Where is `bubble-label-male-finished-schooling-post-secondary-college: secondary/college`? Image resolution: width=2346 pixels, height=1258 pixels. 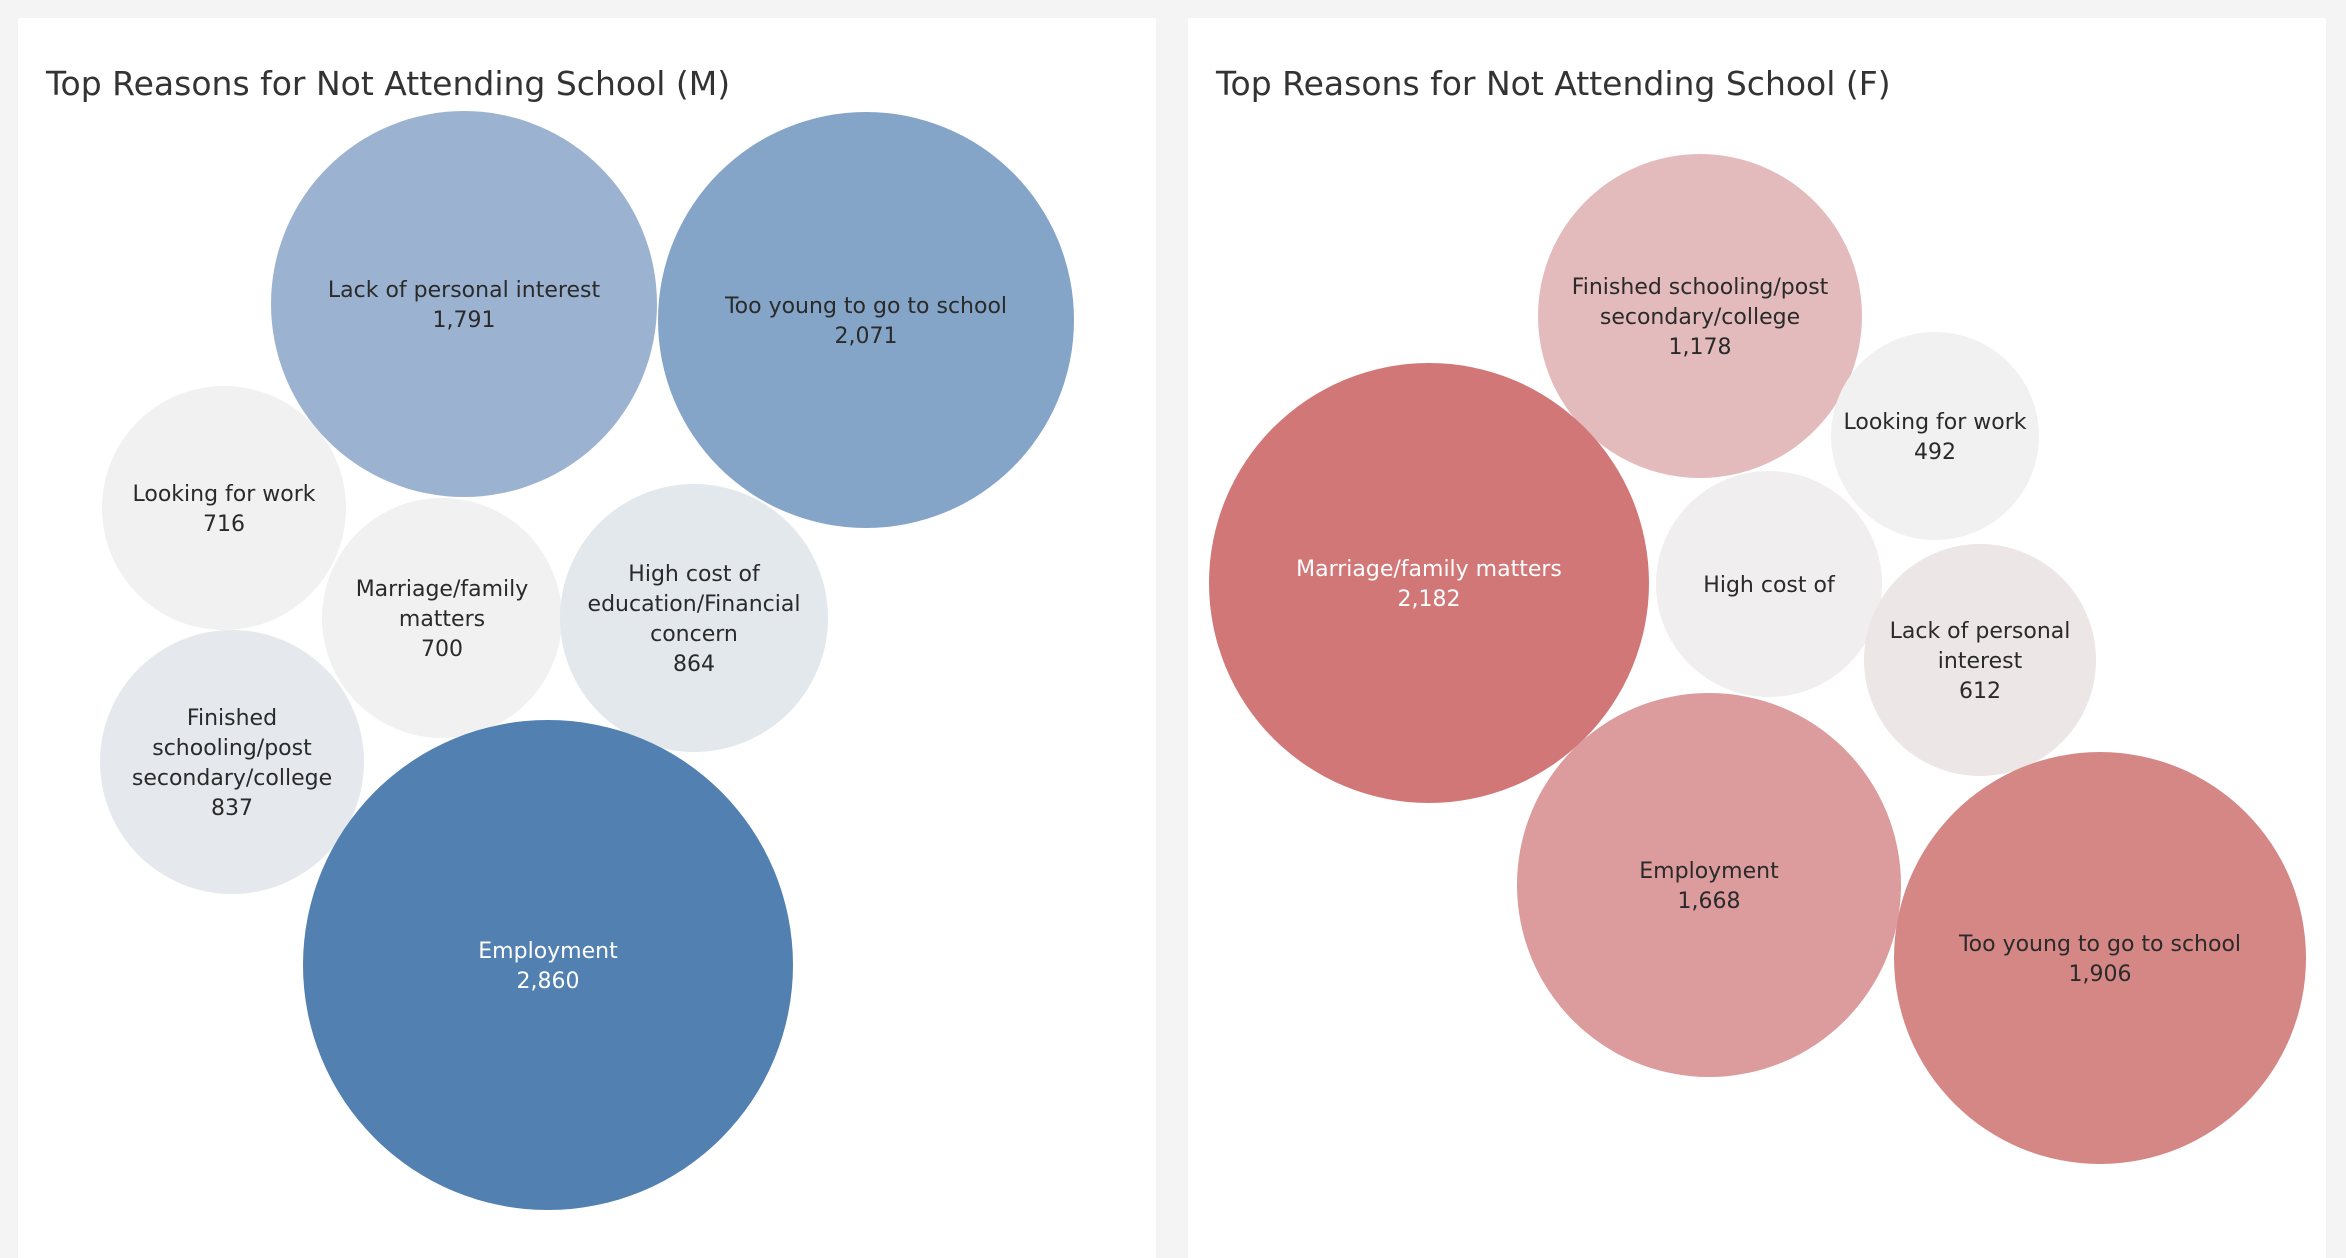
bubble-label-male-finished-schooling-post-secondary-college: secondary/college is located at coordinates (232, 778).